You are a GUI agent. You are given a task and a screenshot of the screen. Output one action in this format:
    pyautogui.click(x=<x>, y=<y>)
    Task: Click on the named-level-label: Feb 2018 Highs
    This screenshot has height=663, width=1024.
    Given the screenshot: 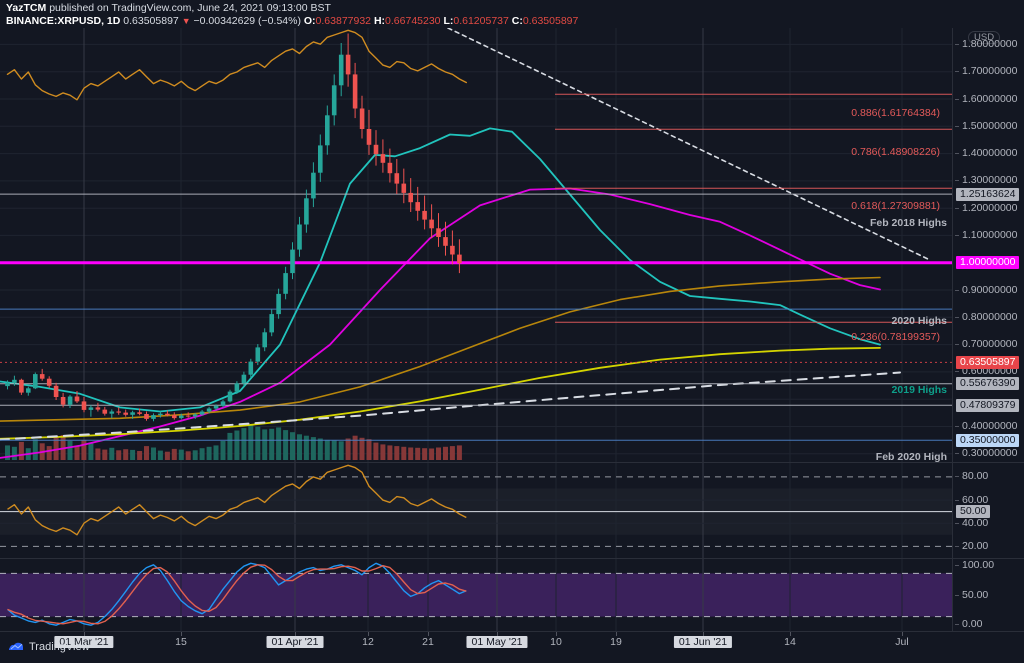 What is the action you would take?
    pyautogui.click(x=908, y=223)
    